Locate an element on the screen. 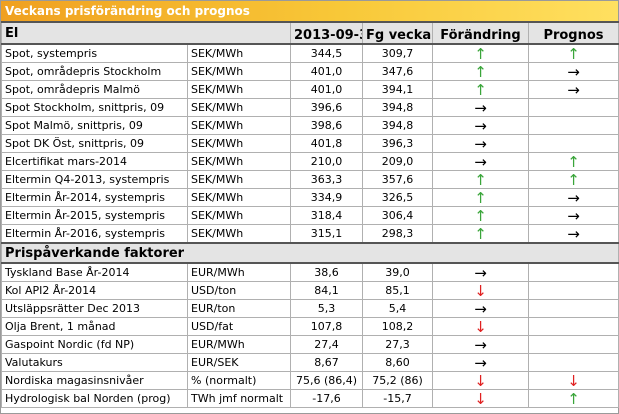  current-value: 318,4 is located at coordinates (326, 215).